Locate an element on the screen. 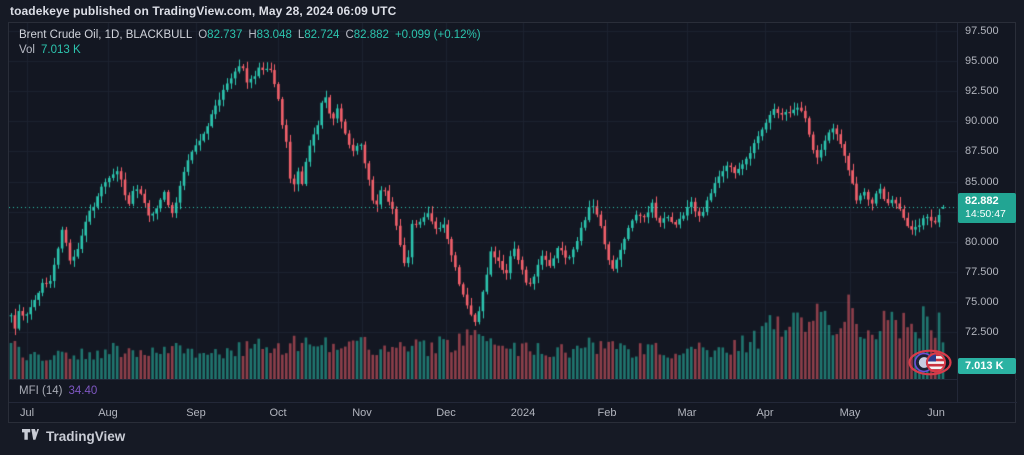 Image resolution: width=1024 pixels, height=455 pixels. time-axis-label: Feb is located at coordinates (607, 413).